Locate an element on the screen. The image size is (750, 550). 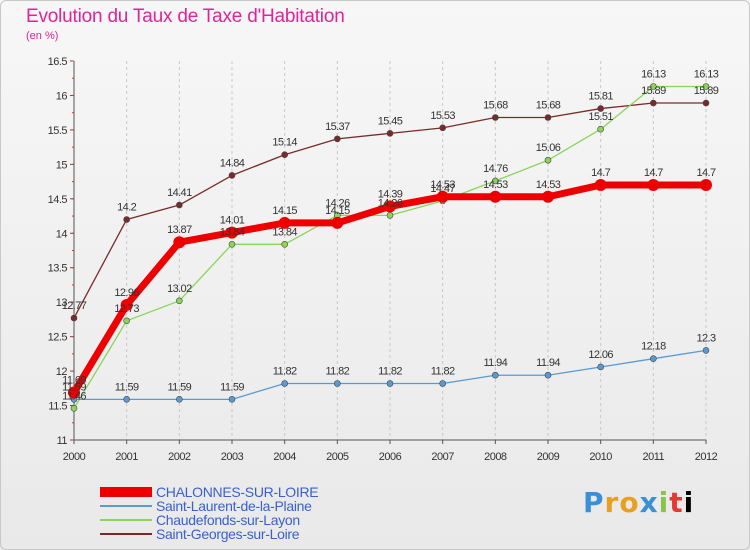
legend-item: CHALONNES-SUR-LOIRE is located at coordinates (209, 492).